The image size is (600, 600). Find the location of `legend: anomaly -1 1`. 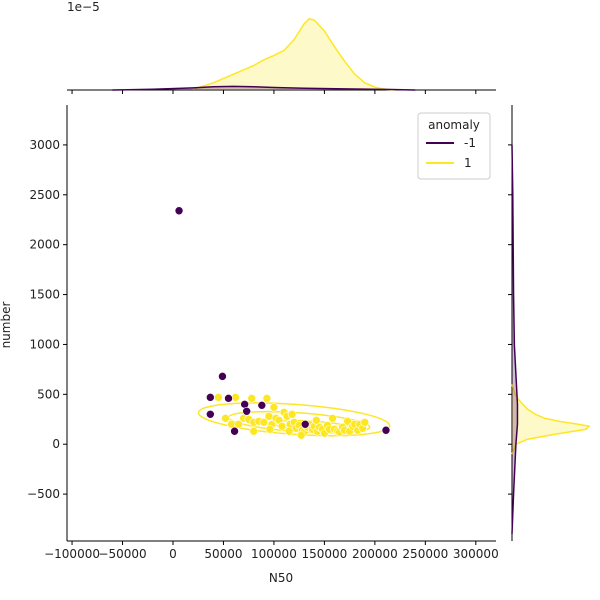

legend: anomaly -1 1 is located at coordinates (454, 146).